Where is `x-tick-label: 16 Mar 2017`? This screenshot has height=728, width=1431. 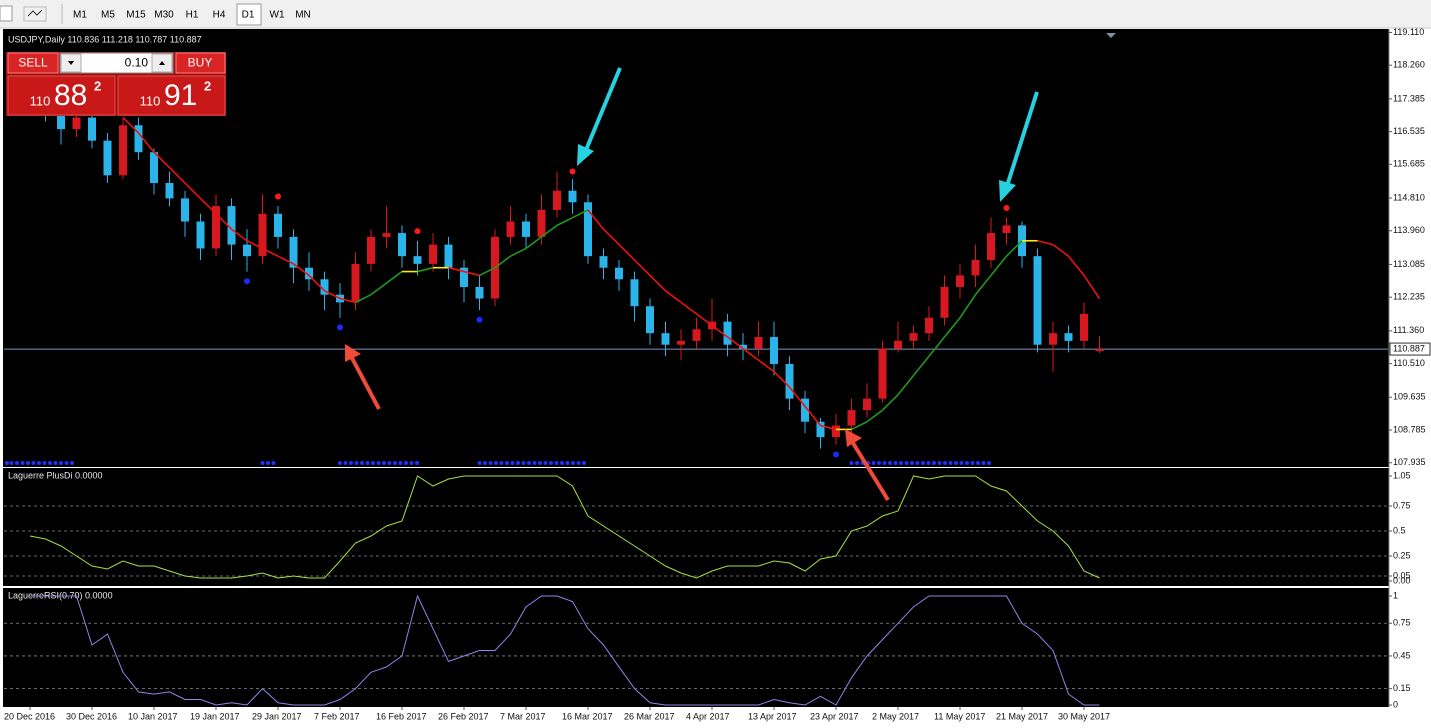 x-tick-label: 16 Mar 2017 is located at coordinates (587, 716).